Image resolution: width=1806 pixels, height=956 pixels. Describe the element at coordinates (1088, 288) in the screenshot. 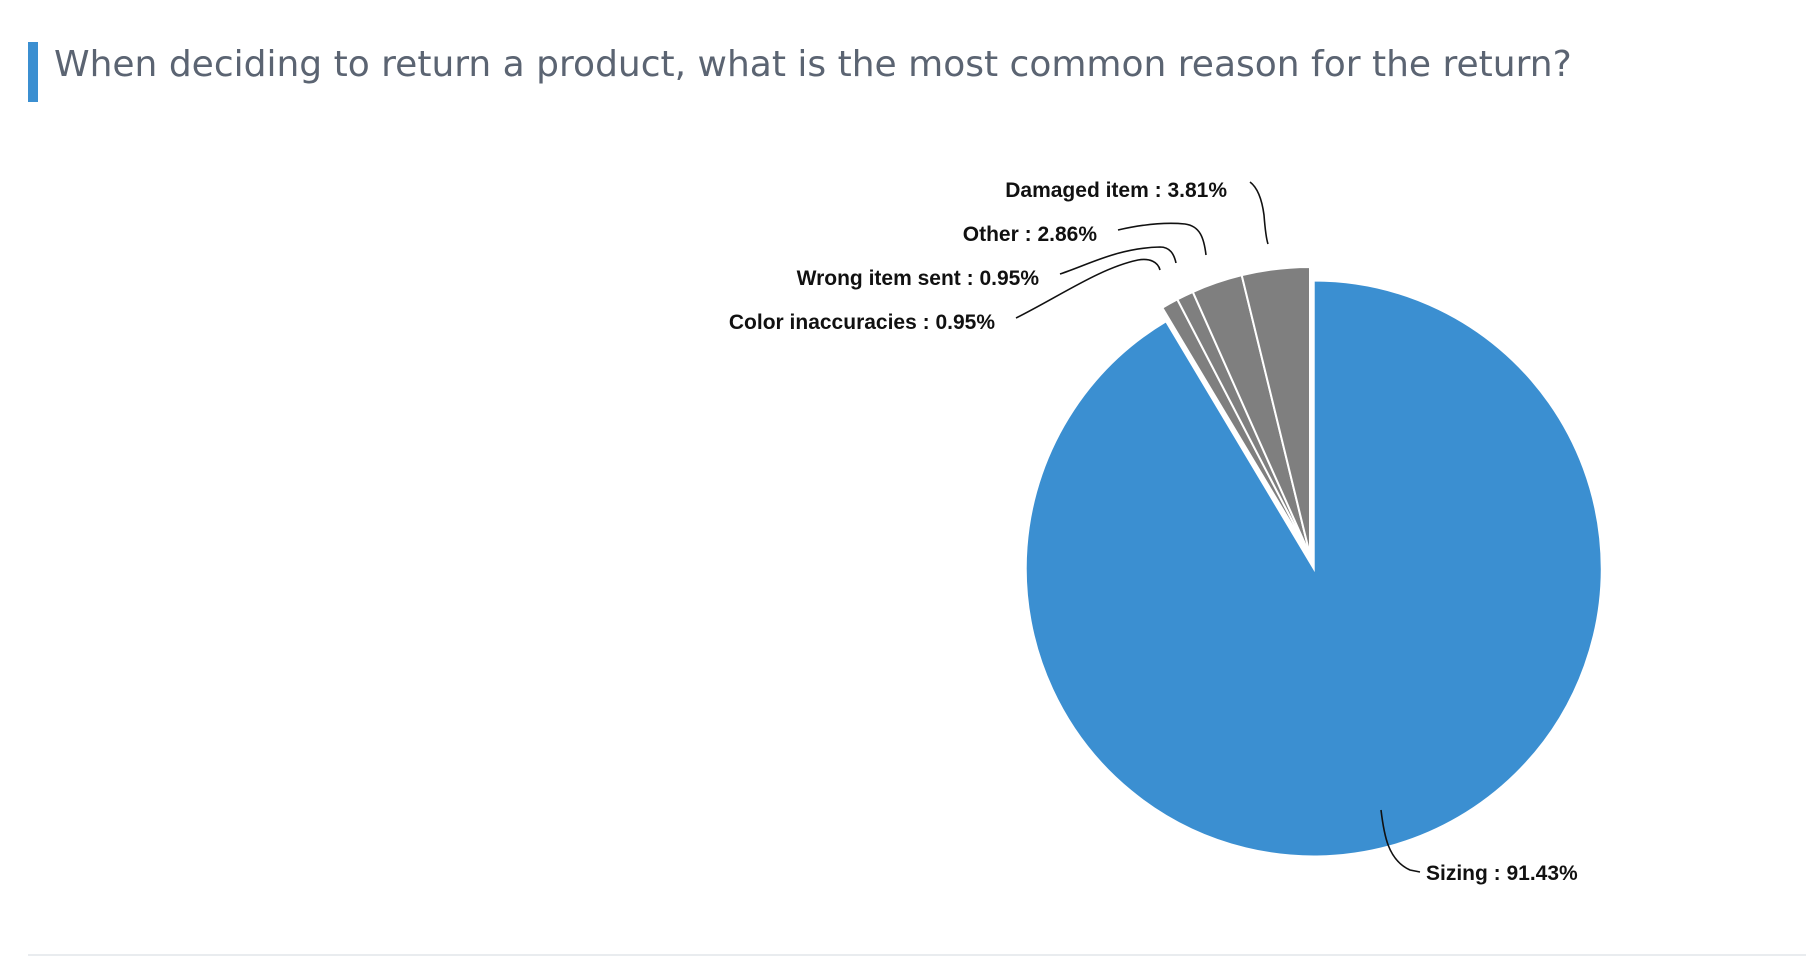

I see `leader-line-color-inaccuracies` at that location.